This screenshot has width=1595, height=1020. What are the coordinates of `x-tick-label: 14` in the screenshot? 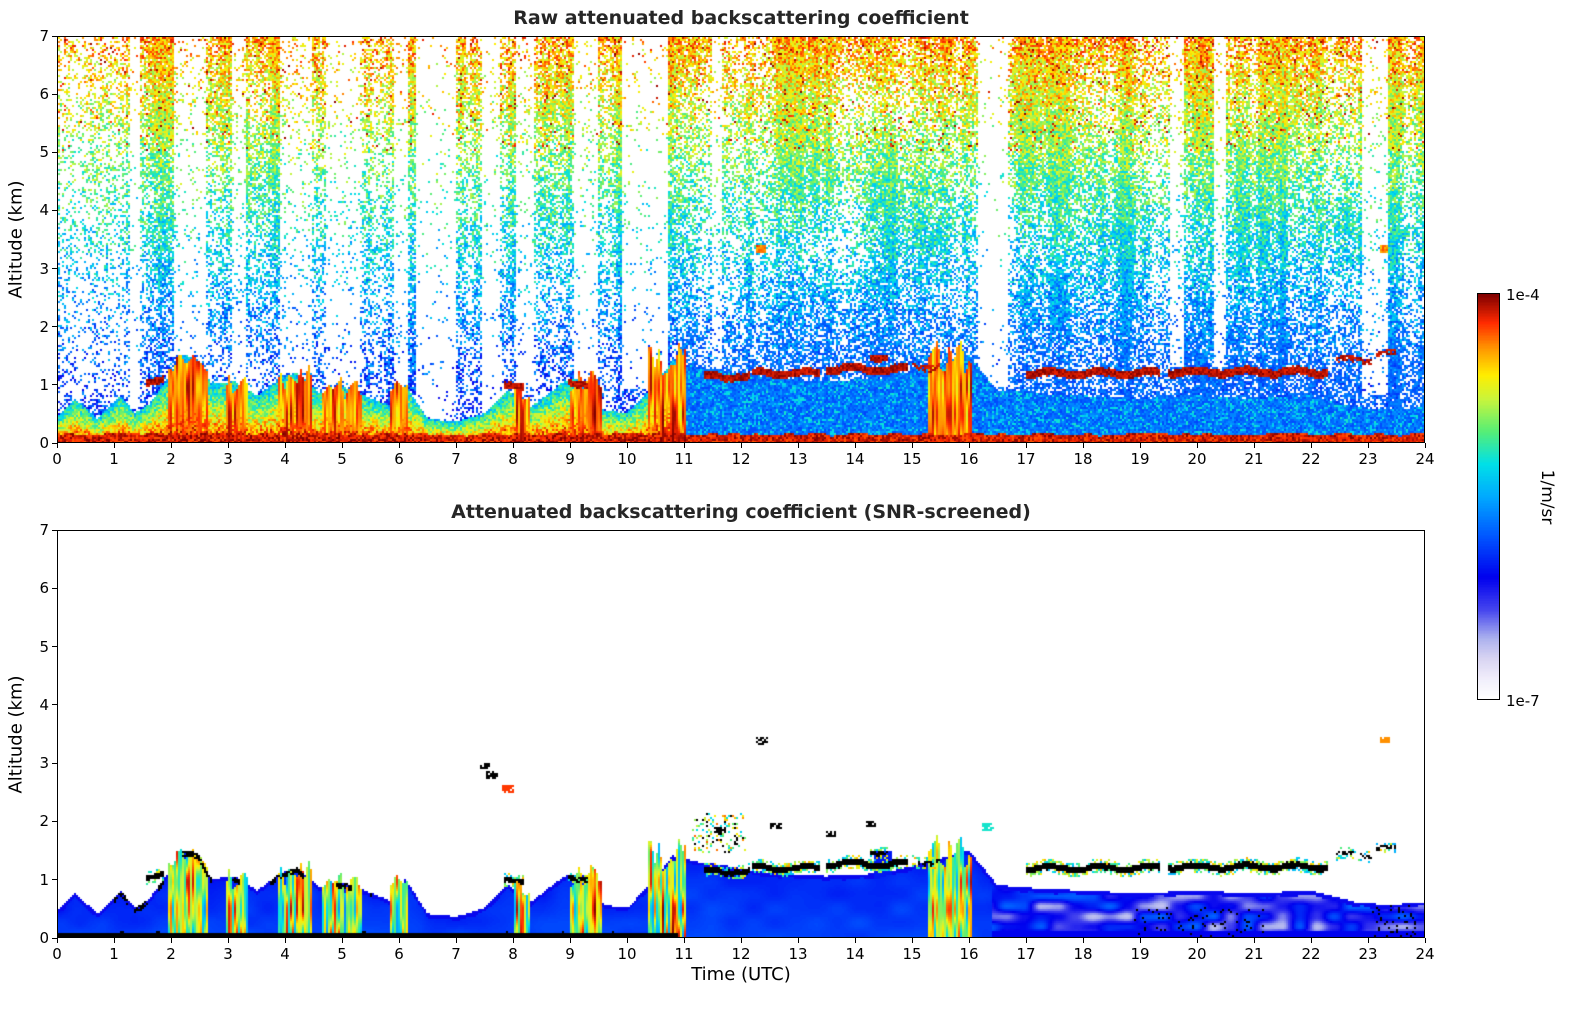 It's located at (855, 954).